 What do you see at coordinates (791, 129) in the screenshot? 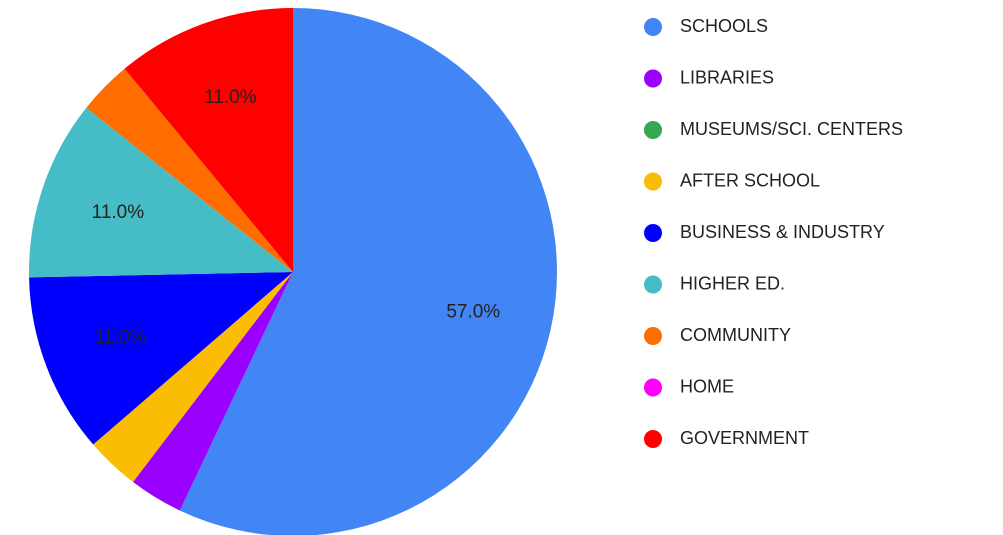
I see `legend-label: MUSEUMS/SCI. CENTERS` at bounding box center [791, 129].